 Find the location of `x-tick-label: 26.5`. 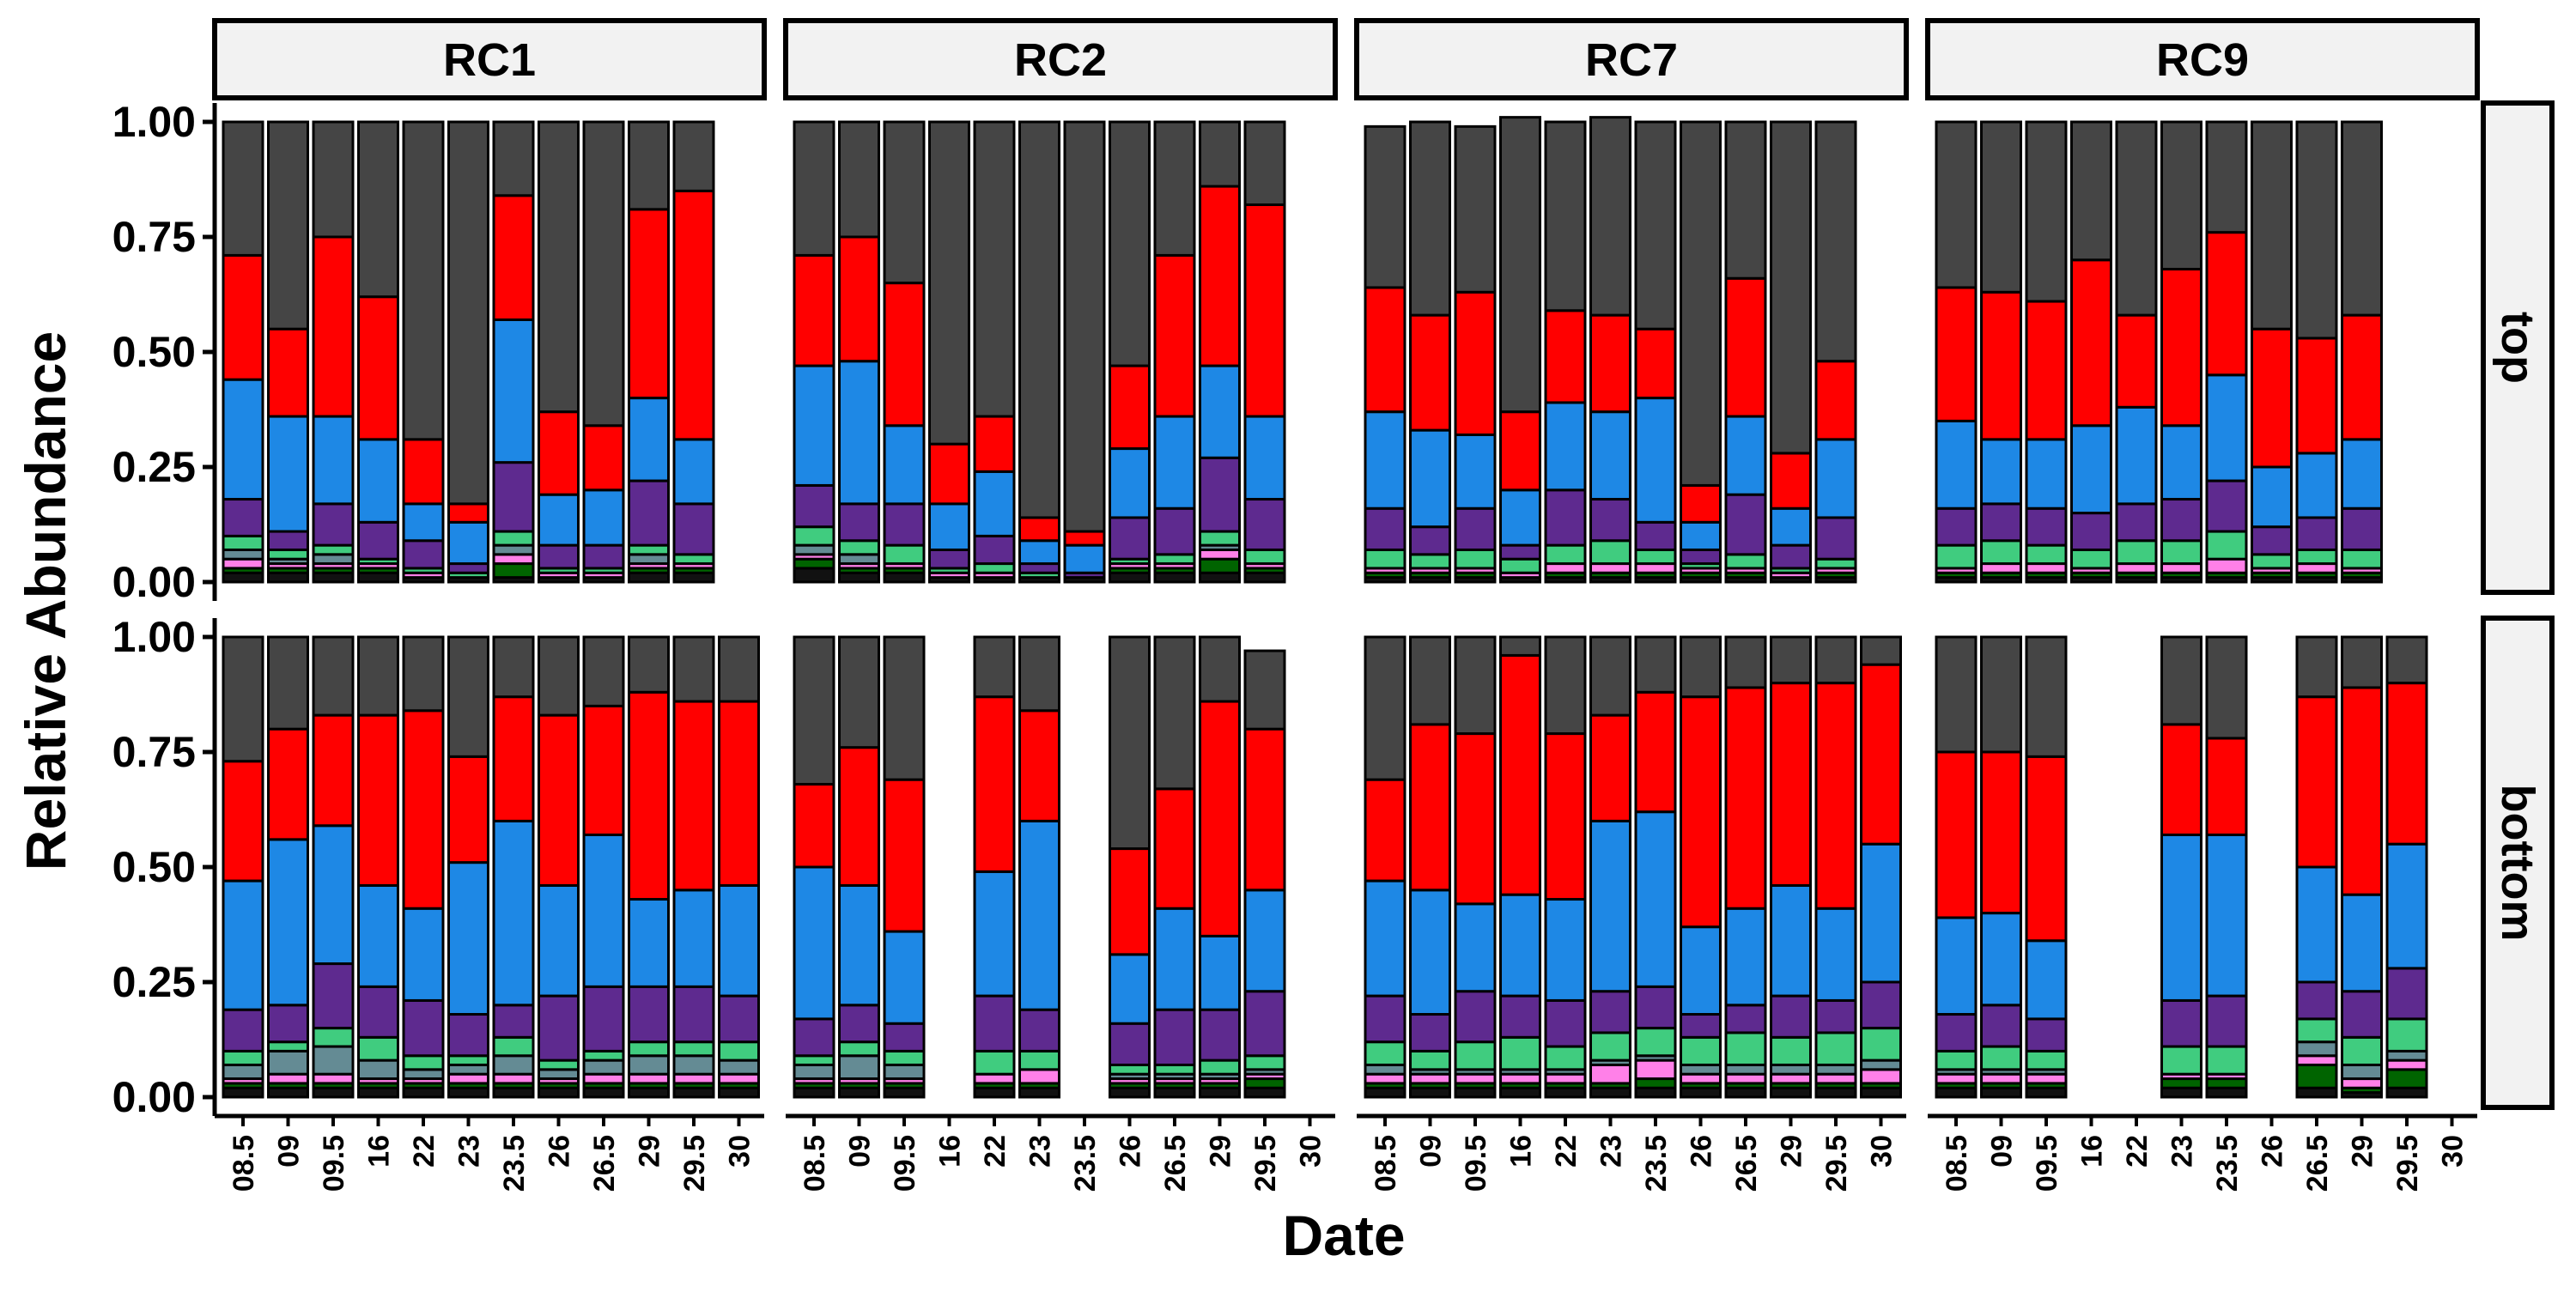

x-tick-label: 26.5 is located at coordinates (1175, 1163).